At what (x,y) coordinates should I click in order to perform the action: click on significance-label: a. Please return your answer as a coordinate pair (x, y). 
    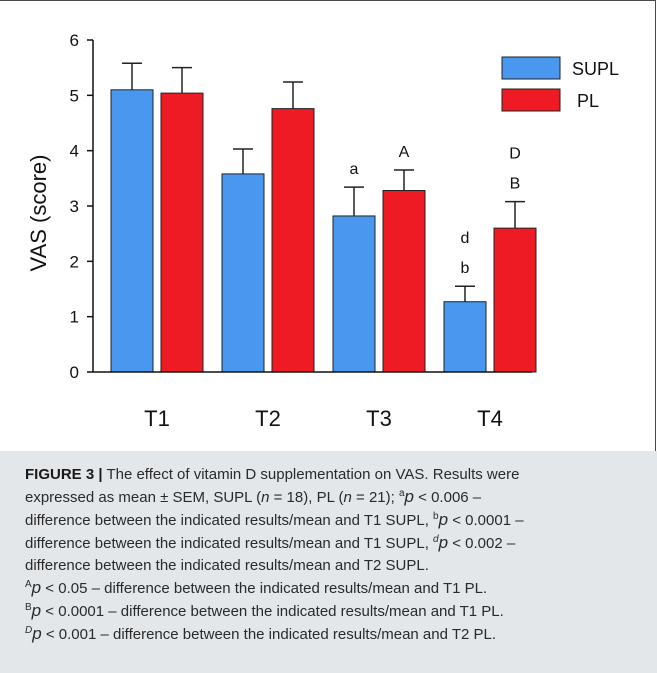
    Looking at the image, I should click on (354, 169).